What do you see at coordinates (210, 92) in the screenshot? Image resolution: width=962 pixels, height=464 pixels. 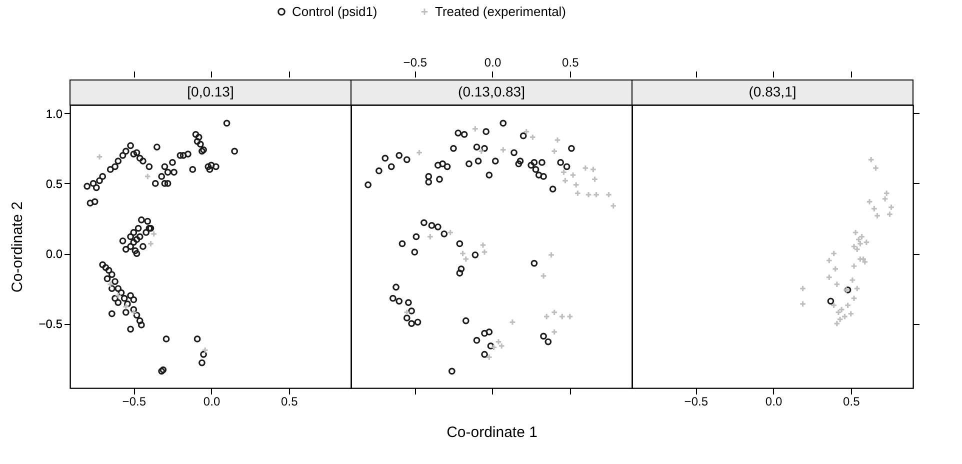 I see `chart-title: [0,0.13]` at bounding box center [210, 92].